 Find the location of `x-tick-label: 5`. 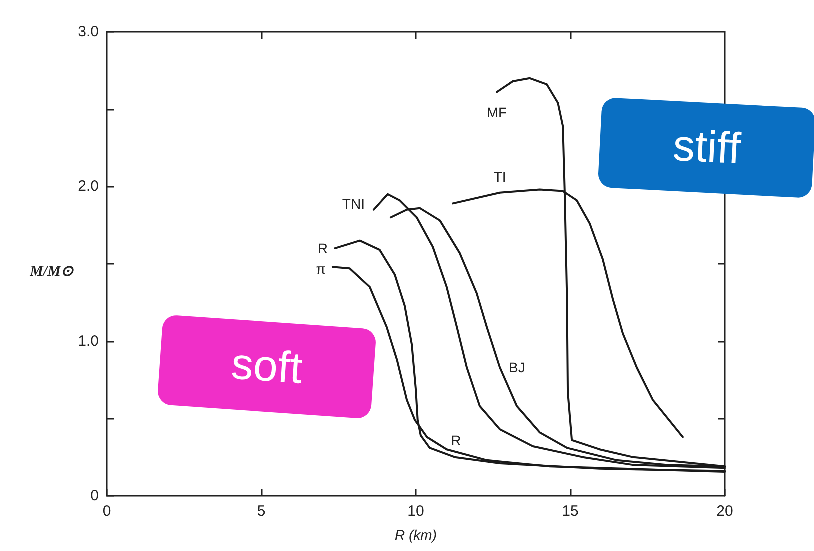

x-tick-label: 5 is located at coordinates (261, 511).